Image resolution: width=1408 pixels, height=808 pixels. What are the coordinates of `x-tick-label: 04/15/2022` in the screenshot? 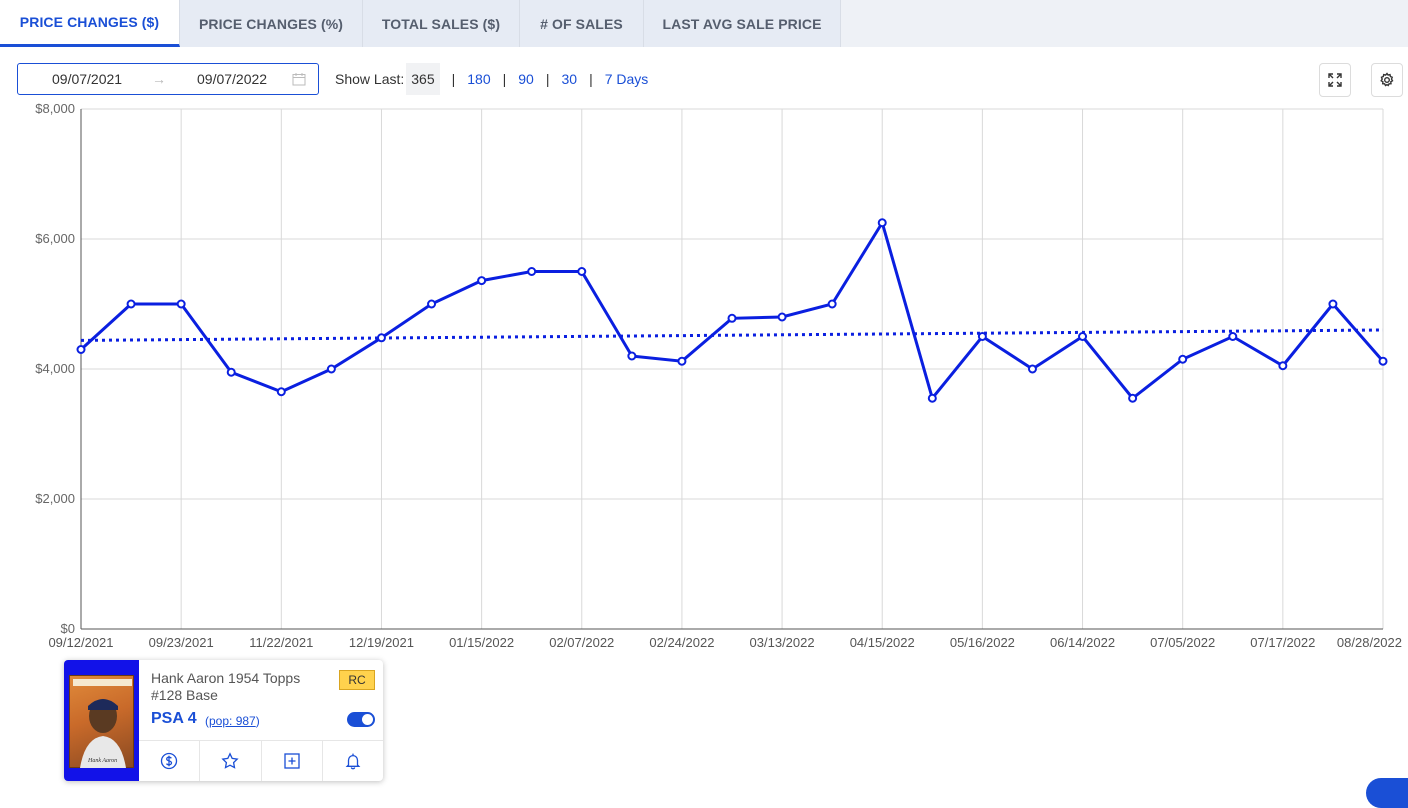 It's located at (882, 642).